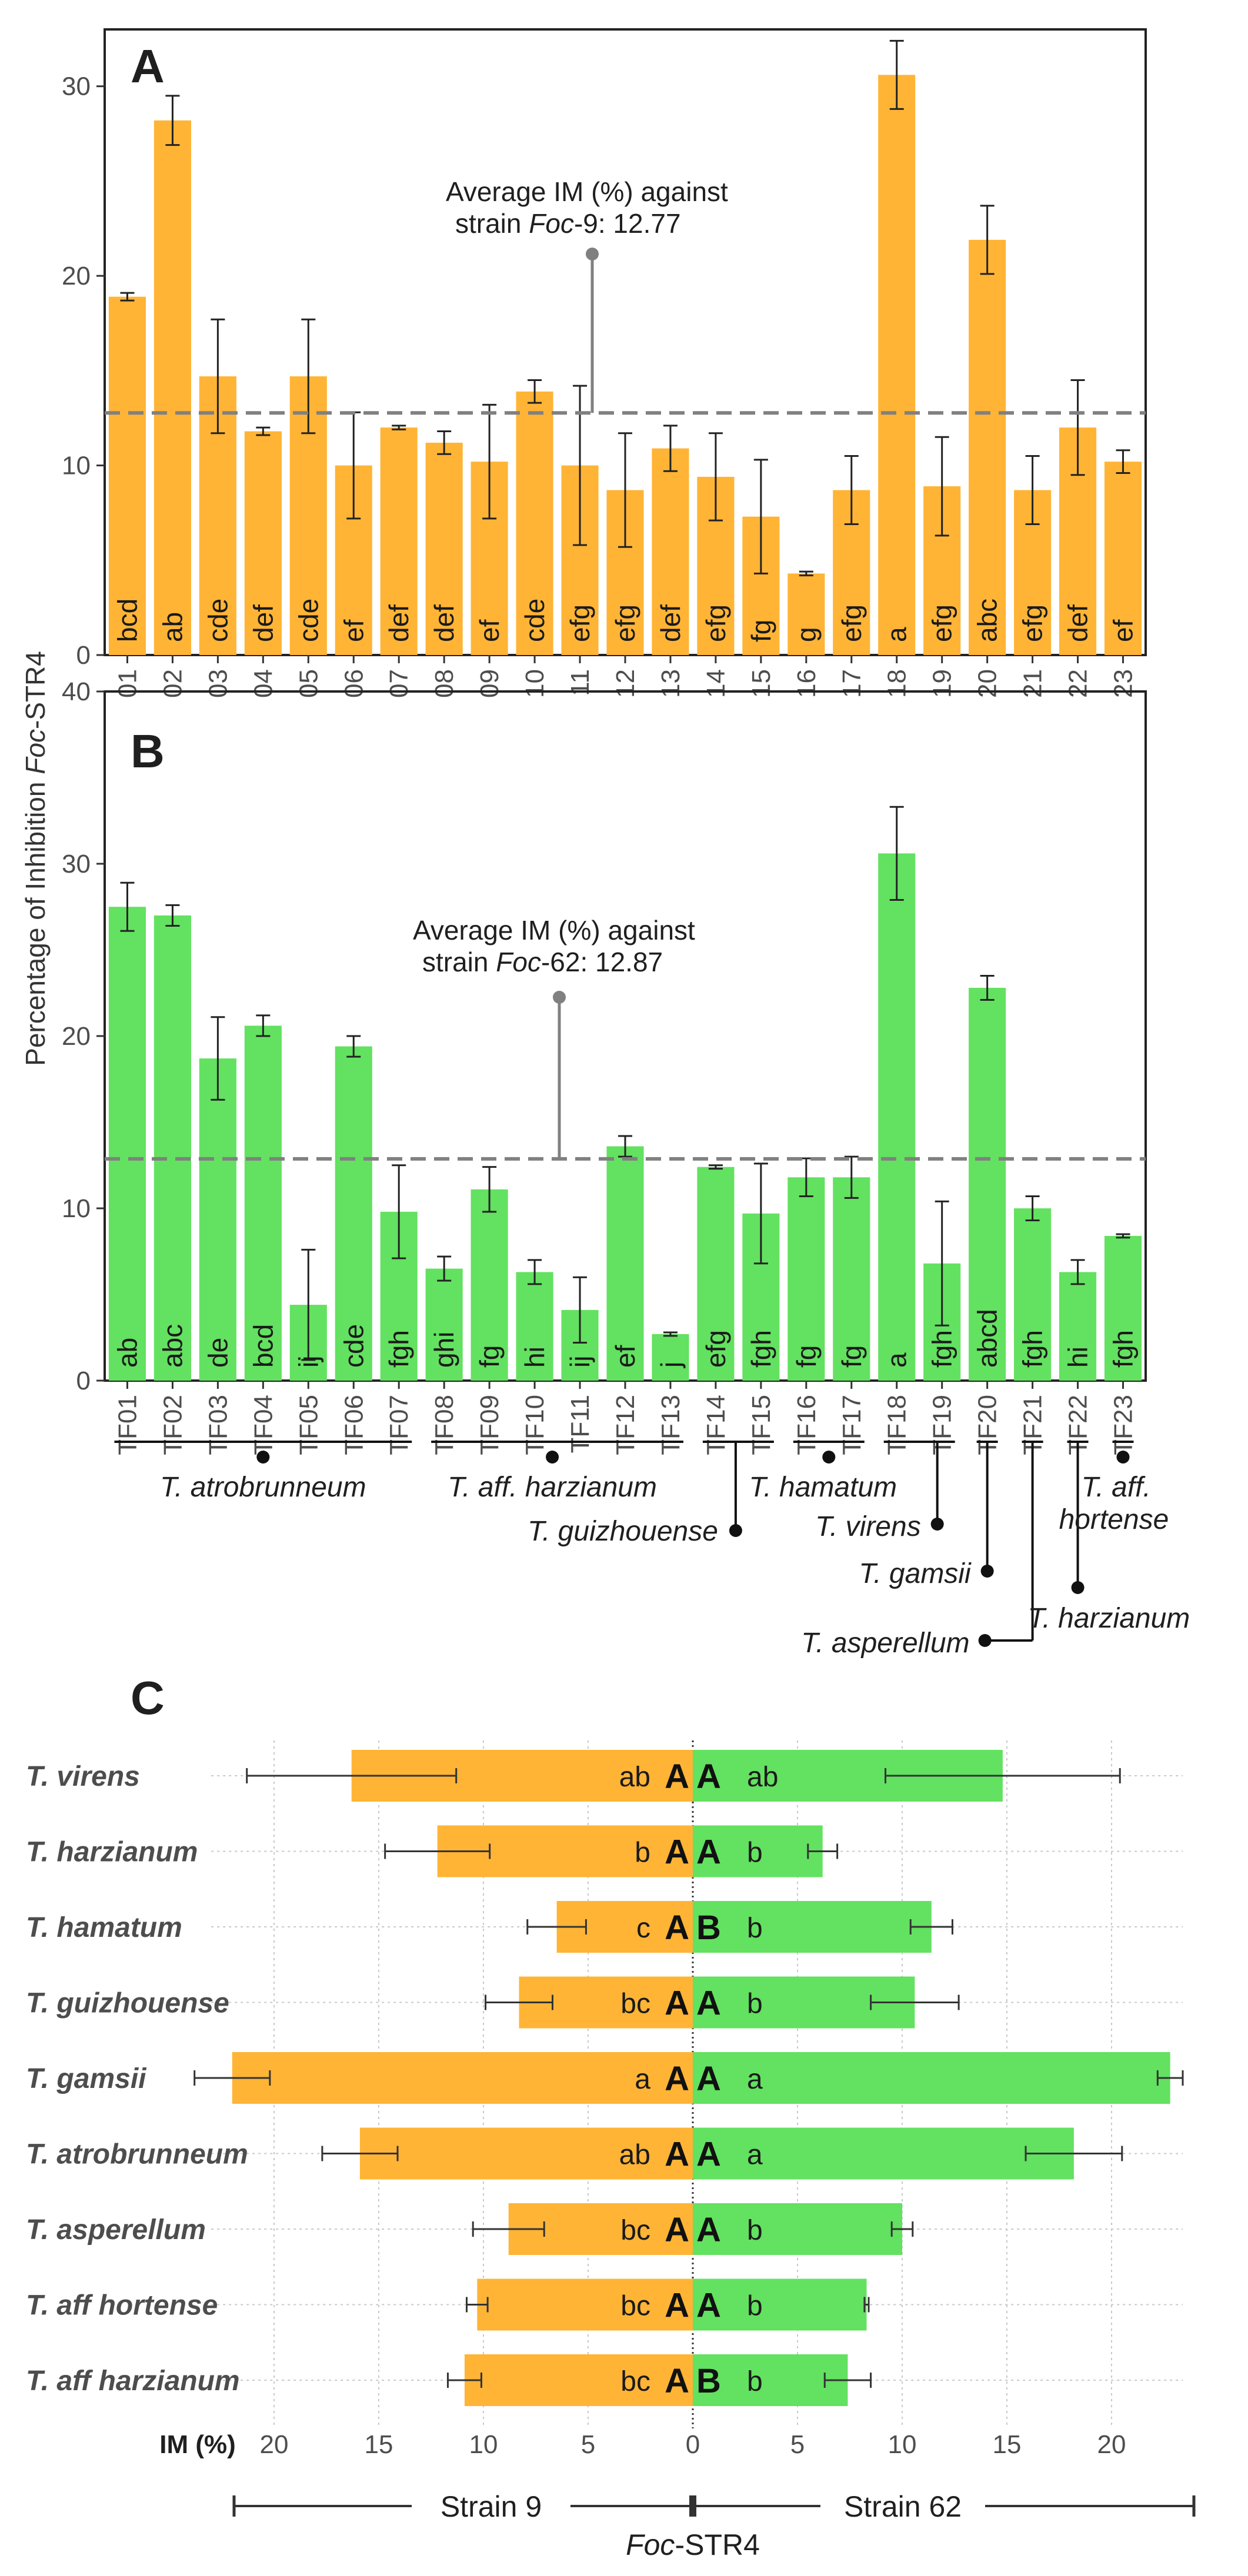 This screenshot has height=2576, width=1248. I want to click on panel-c-compare-right: B, so click(708, 2381).